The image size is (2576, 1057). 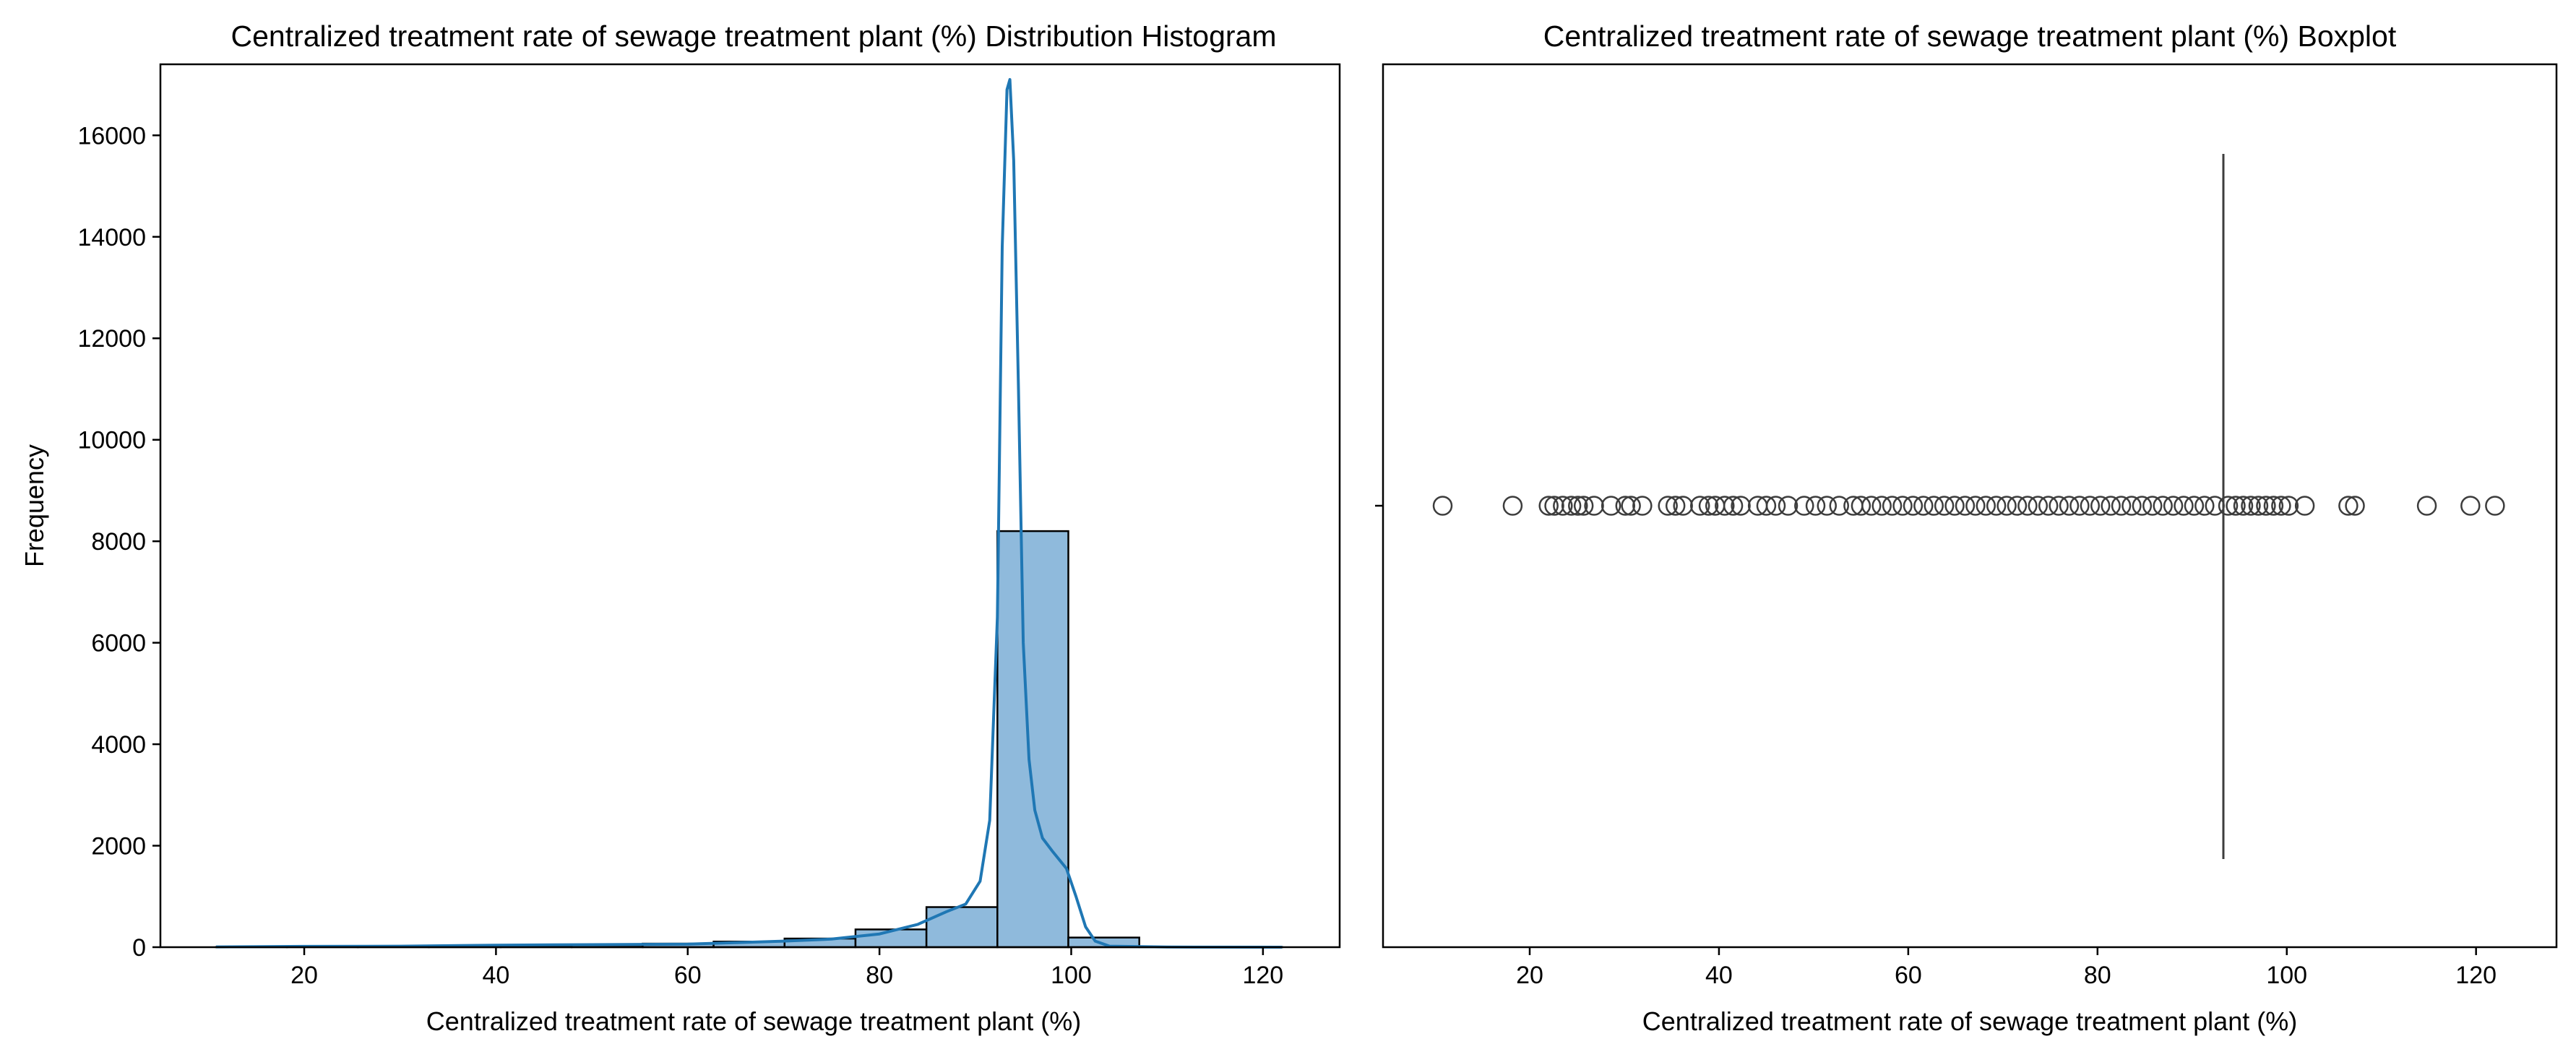 I want to click on boxplot-x-tick-label: 120, so click(x=2476, y=975).